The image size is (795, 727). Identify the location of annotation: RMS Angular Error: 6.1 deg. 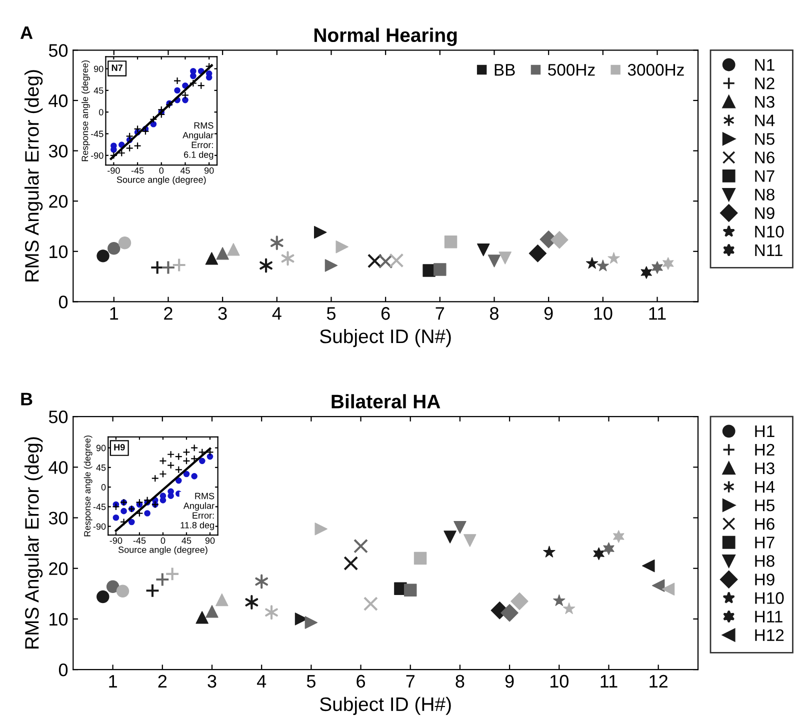
(198, 141).